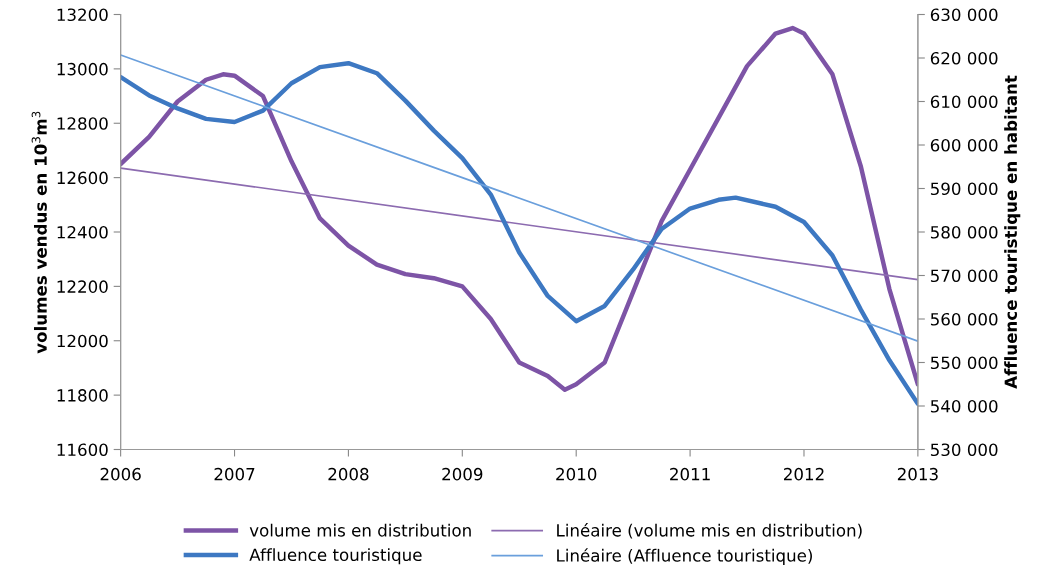  What do you see at coordinates (917, 474) in the screenshot?
I see `x-tick-label: 2013` at bounding box center [917, 474].